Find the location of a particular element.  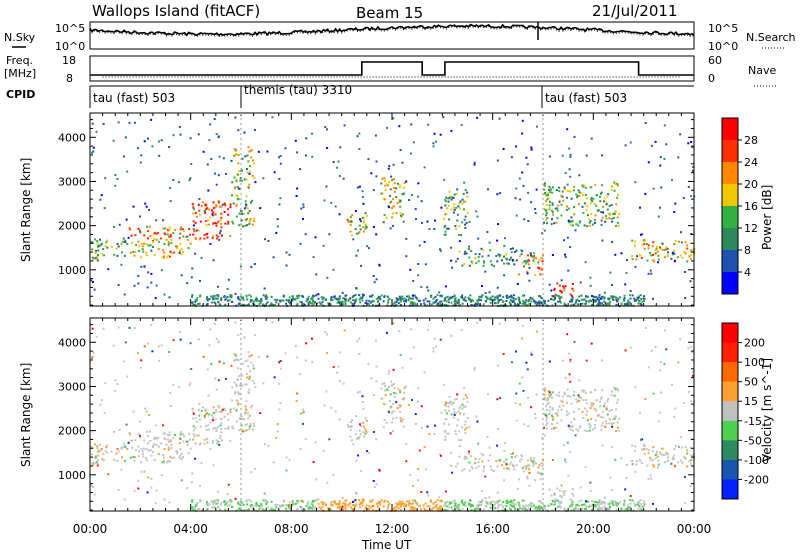

y-tick-label: 1000 is located at coordinates (72, 270).